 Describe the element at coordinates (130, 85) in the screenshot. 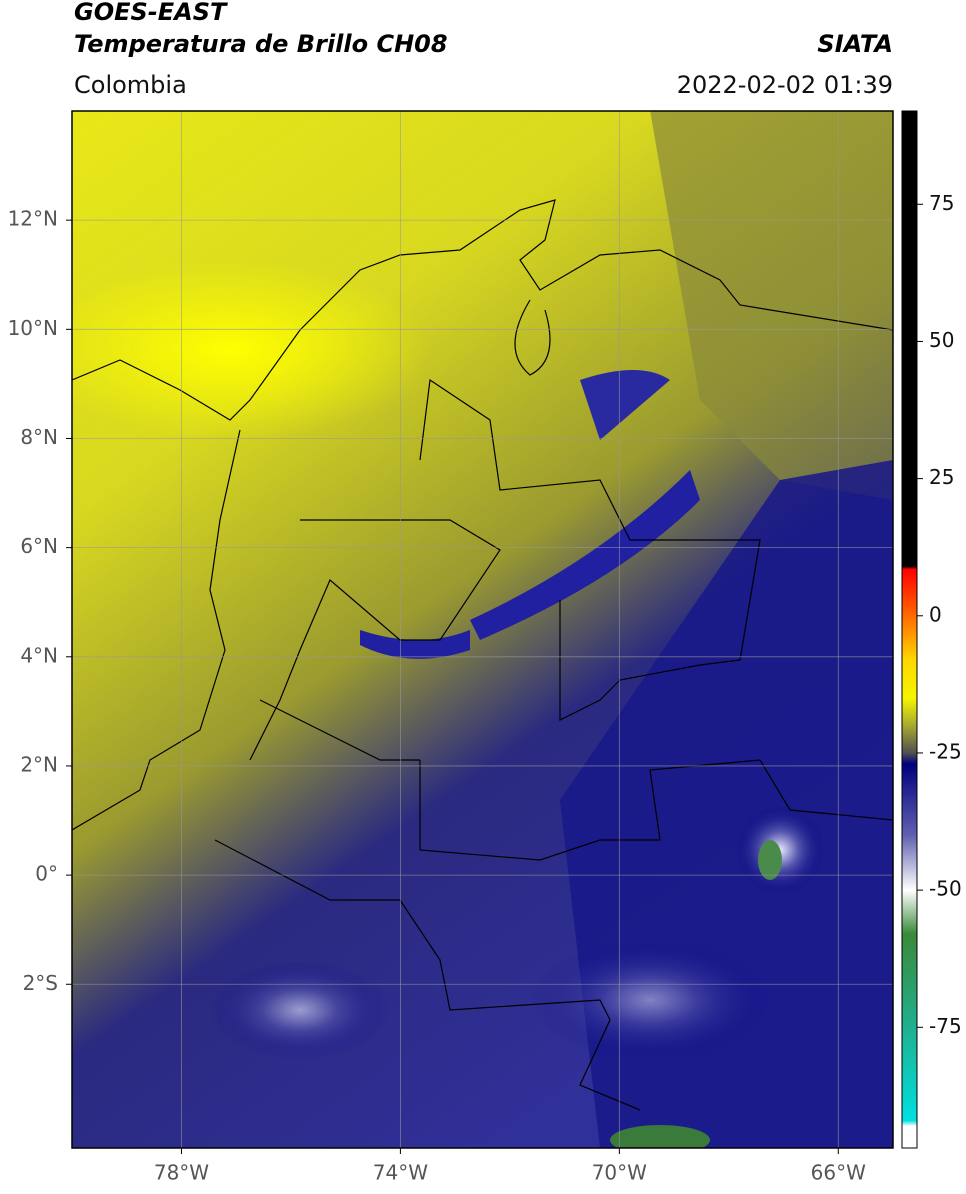

I see `region: Colombia` at that location.